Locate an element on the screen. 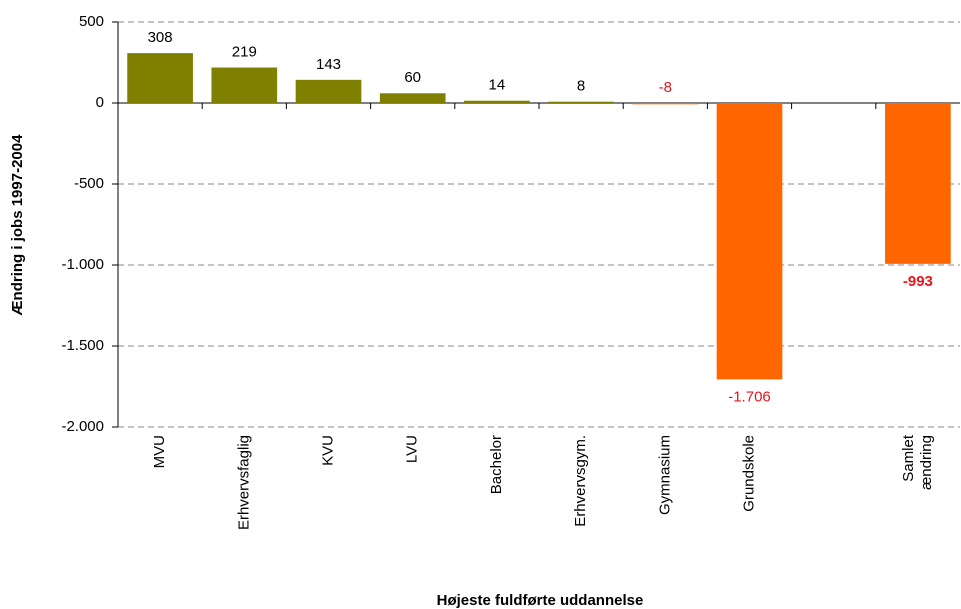 This screenshot has width=961, height=609. value-label: 219 is located at coordinates (244, 51).